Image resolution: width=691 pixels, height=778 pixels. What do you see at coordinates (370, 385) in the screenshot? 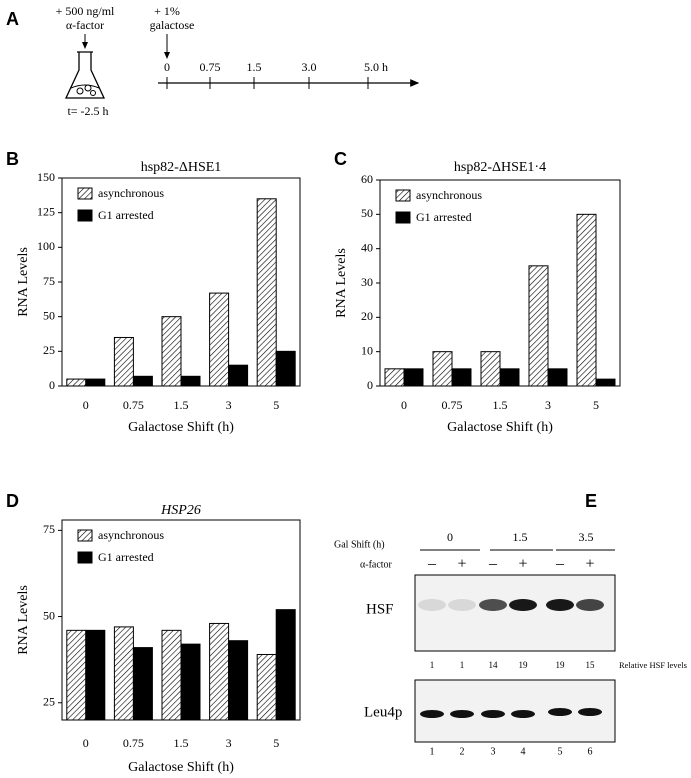
I see `y-tick-label: 0` at bounding box center [370, 385].